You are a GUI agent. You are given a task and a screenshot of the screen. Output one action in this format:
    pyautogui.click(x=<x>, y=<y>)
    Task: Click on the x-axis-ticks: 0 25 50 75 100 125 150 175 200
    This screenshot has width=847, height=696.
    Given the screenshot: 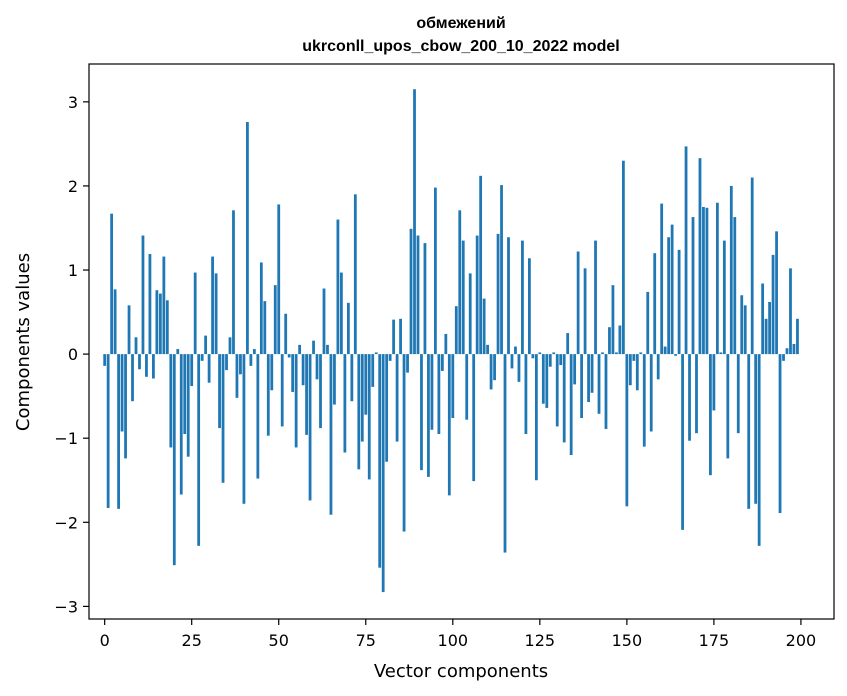 What is the action you would take?
    pyautogui.click(x=458, y=634)
    